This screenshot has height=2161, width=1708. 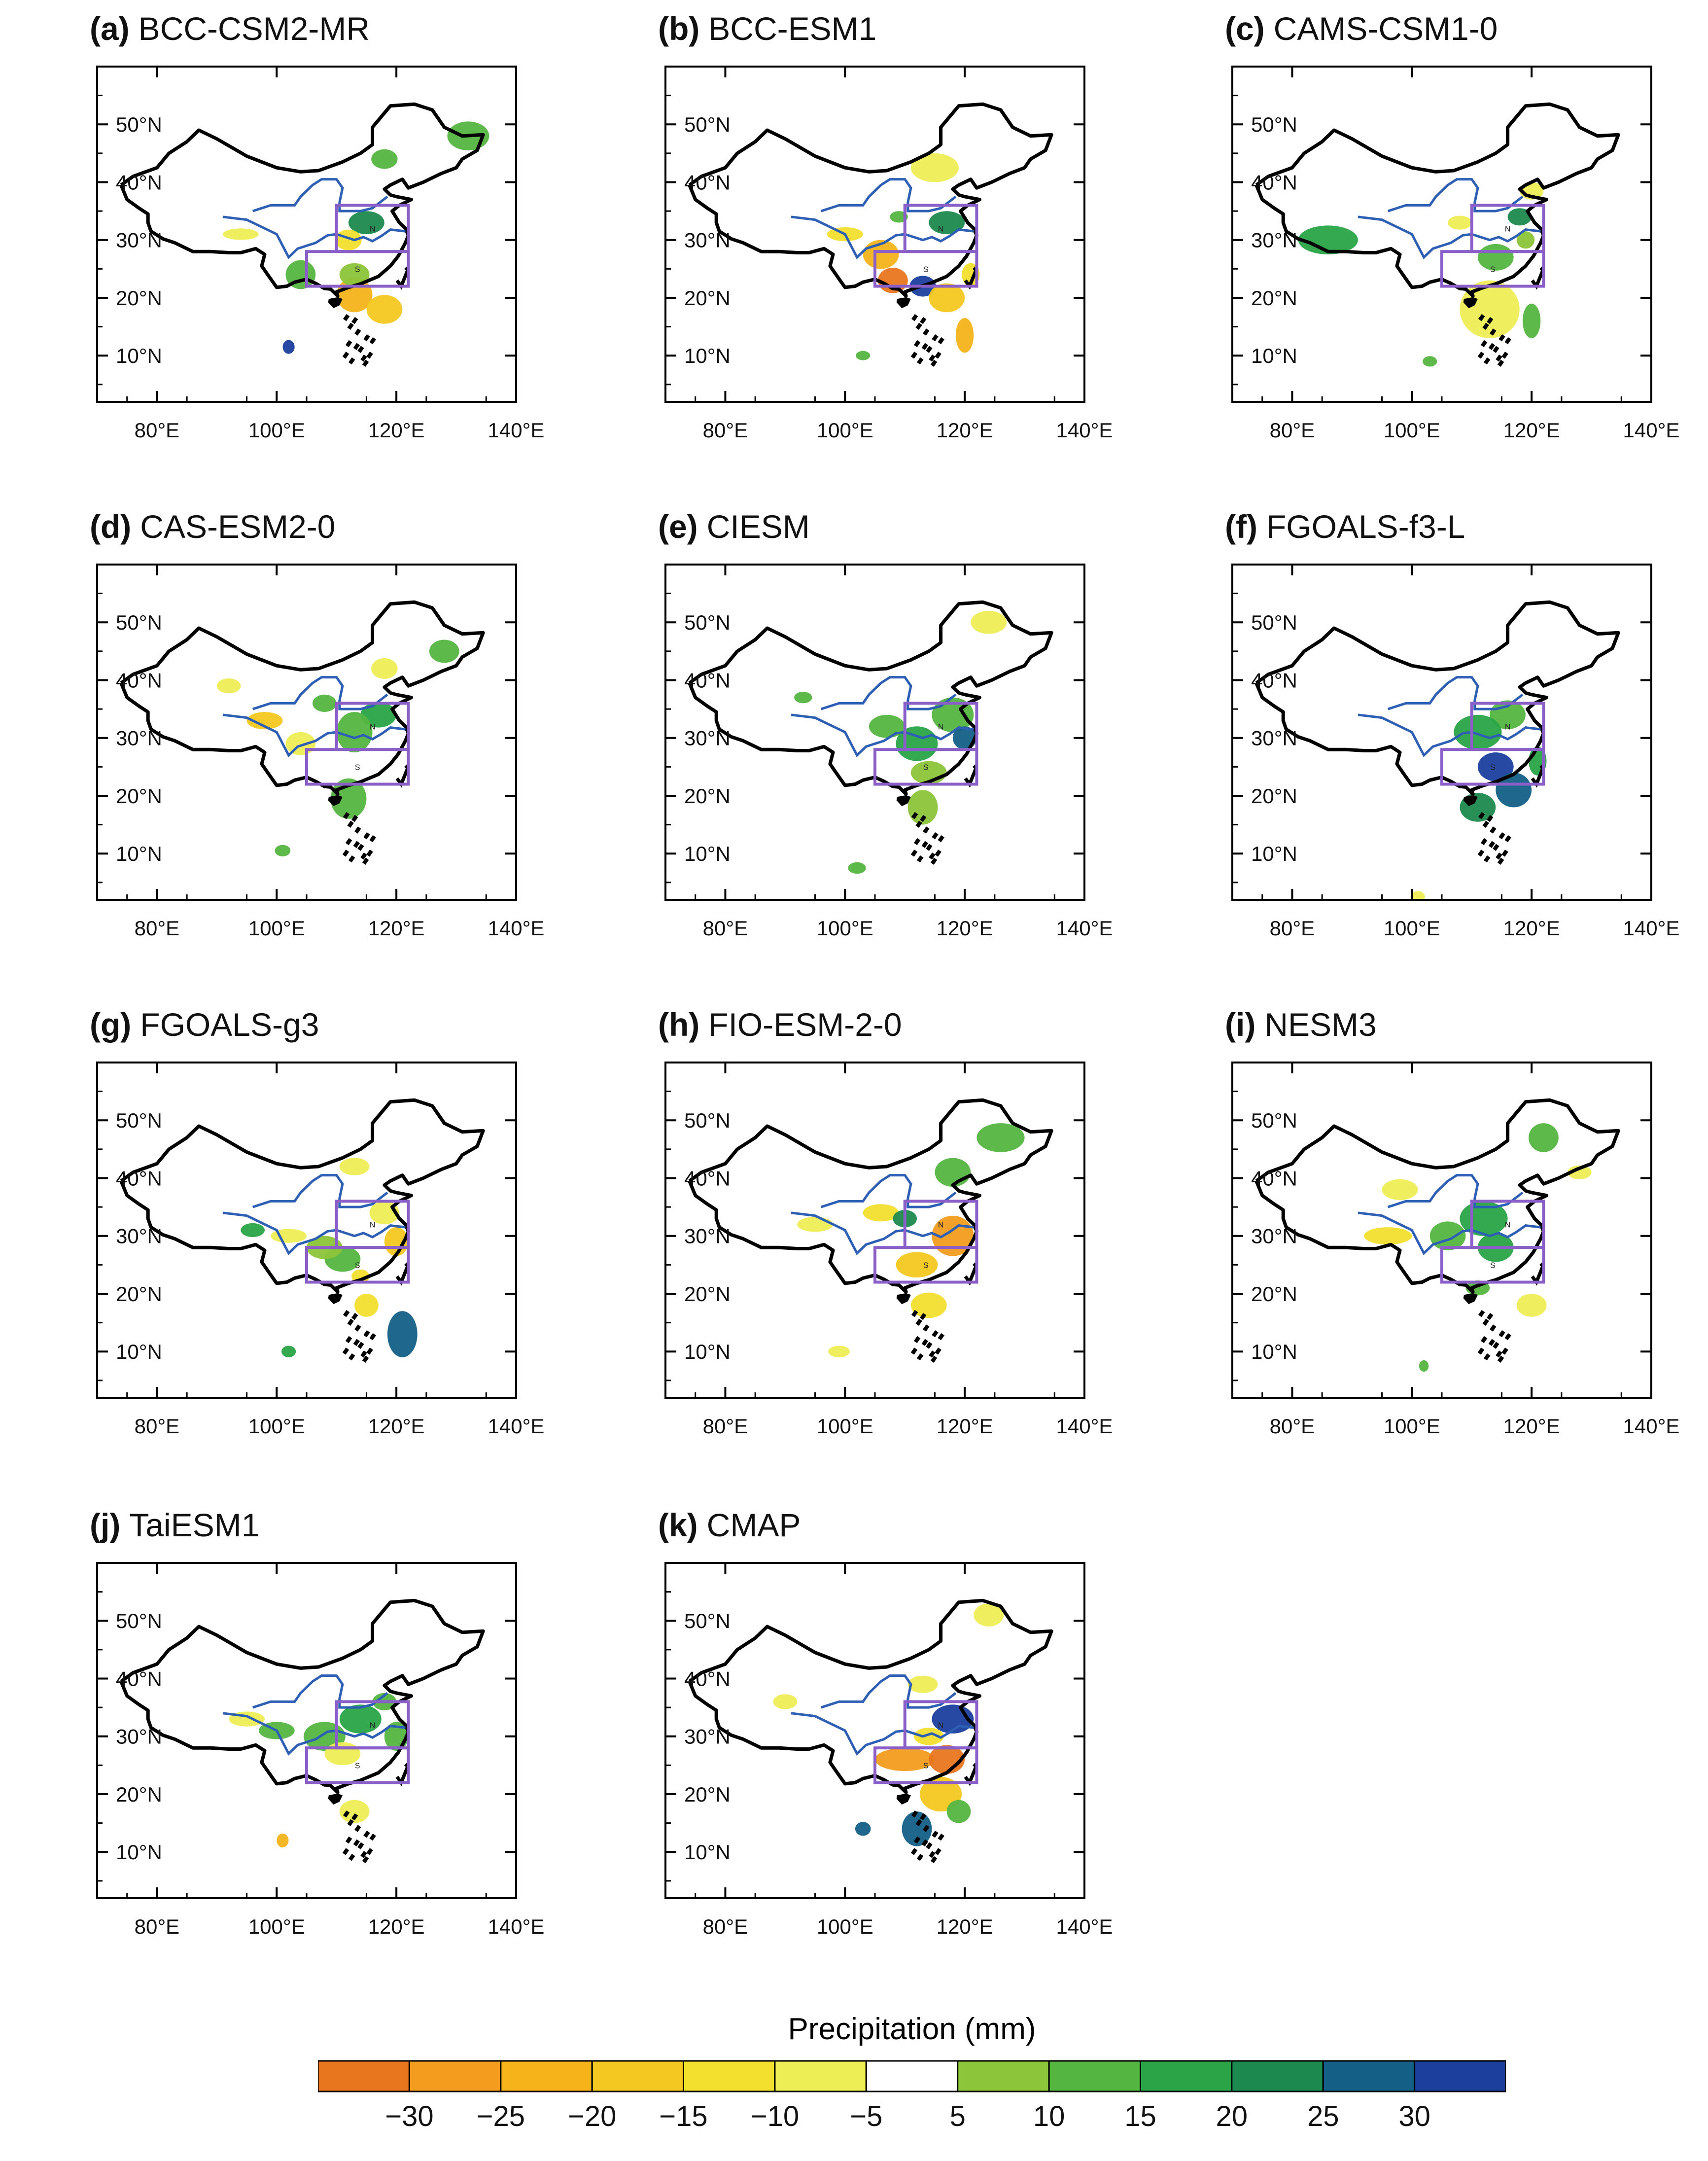 What do you see at coordinates (1301, 1024) in the screenshot?
I see `panel-title: (i) NESM3` at bounding box center [1301, 1024].